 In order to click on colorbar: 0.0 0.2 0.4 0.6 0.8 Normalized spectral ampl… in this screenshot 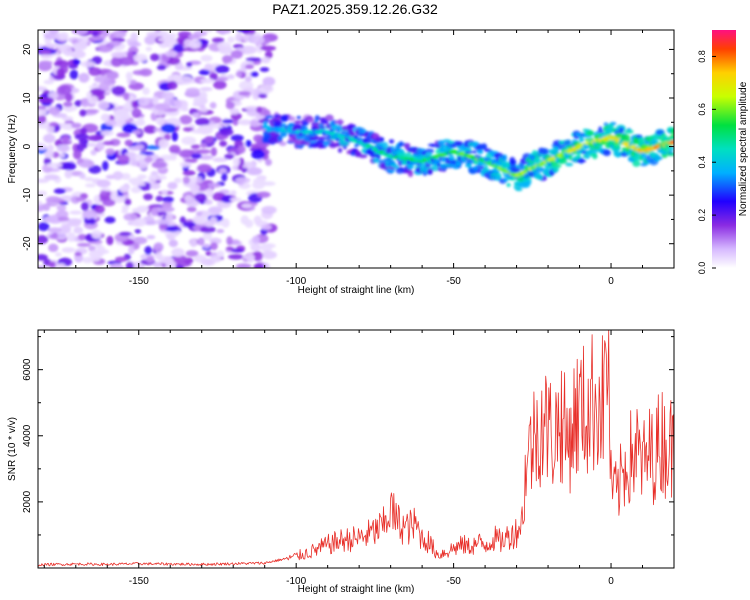, I will do `click(723, 152)`.